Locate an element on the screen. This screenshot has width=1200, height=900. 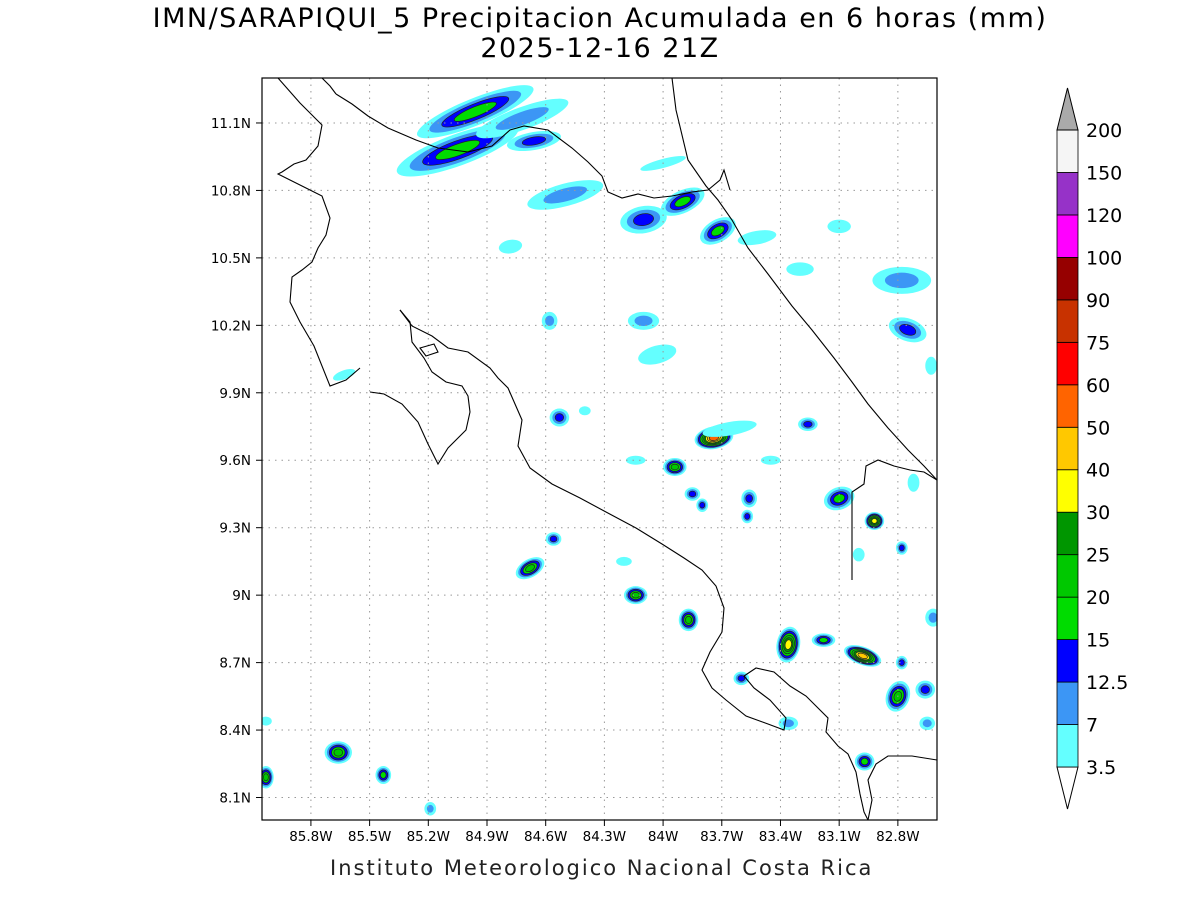
border-panama is located at coordinates (894, 519).